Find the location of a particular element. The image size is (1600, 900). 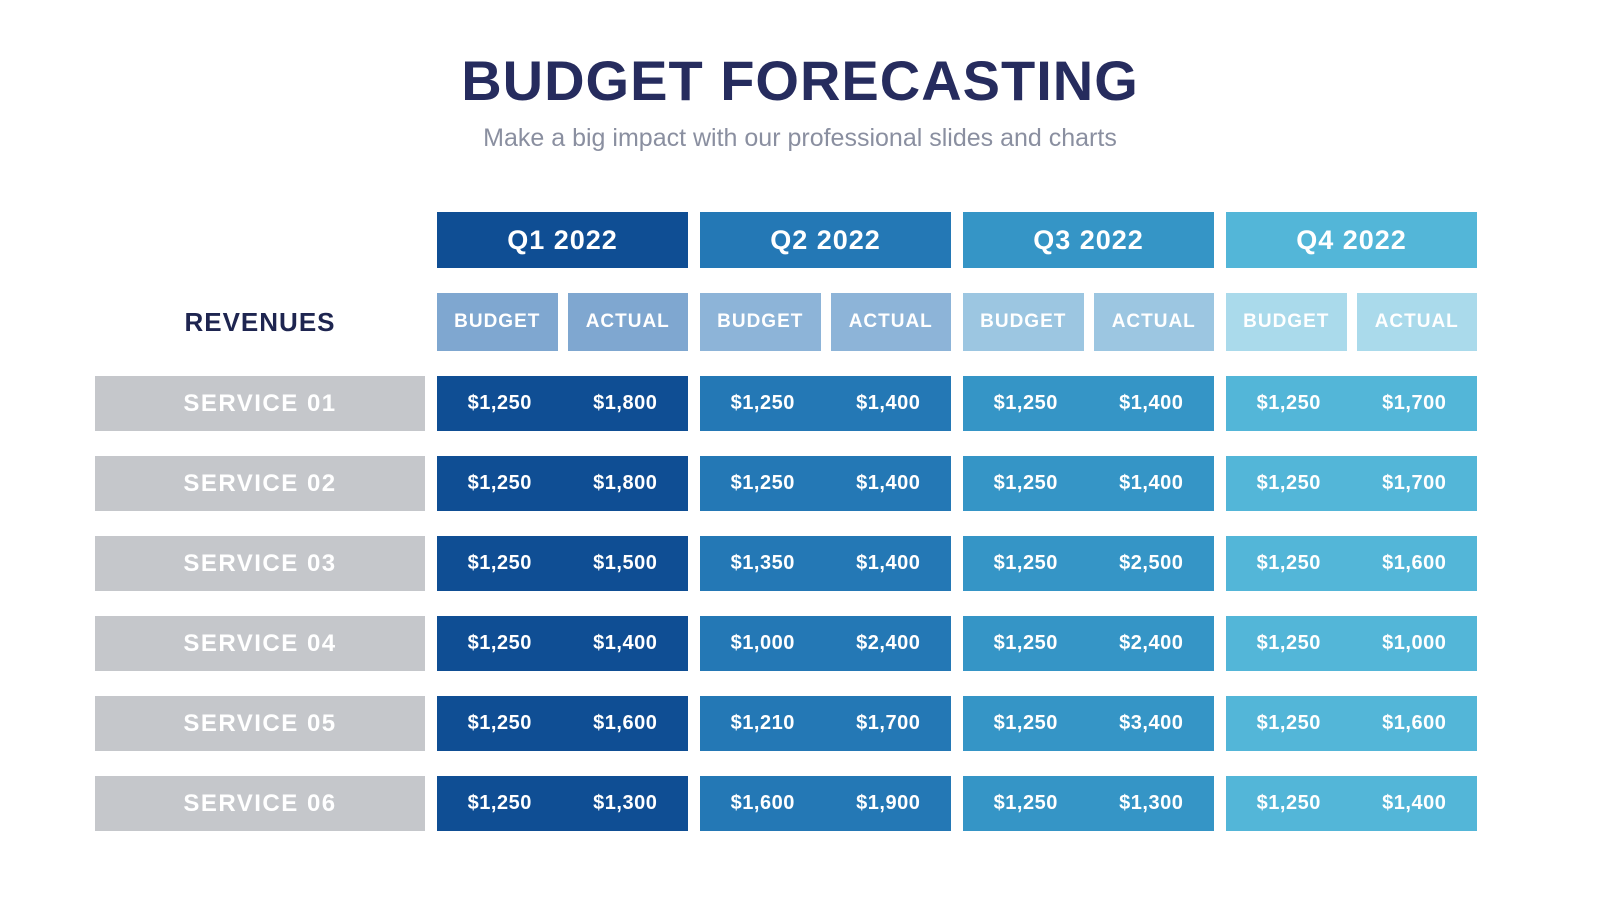

data-bar-q1: $1,250 $1,300 is located at coordinates (562, 803).